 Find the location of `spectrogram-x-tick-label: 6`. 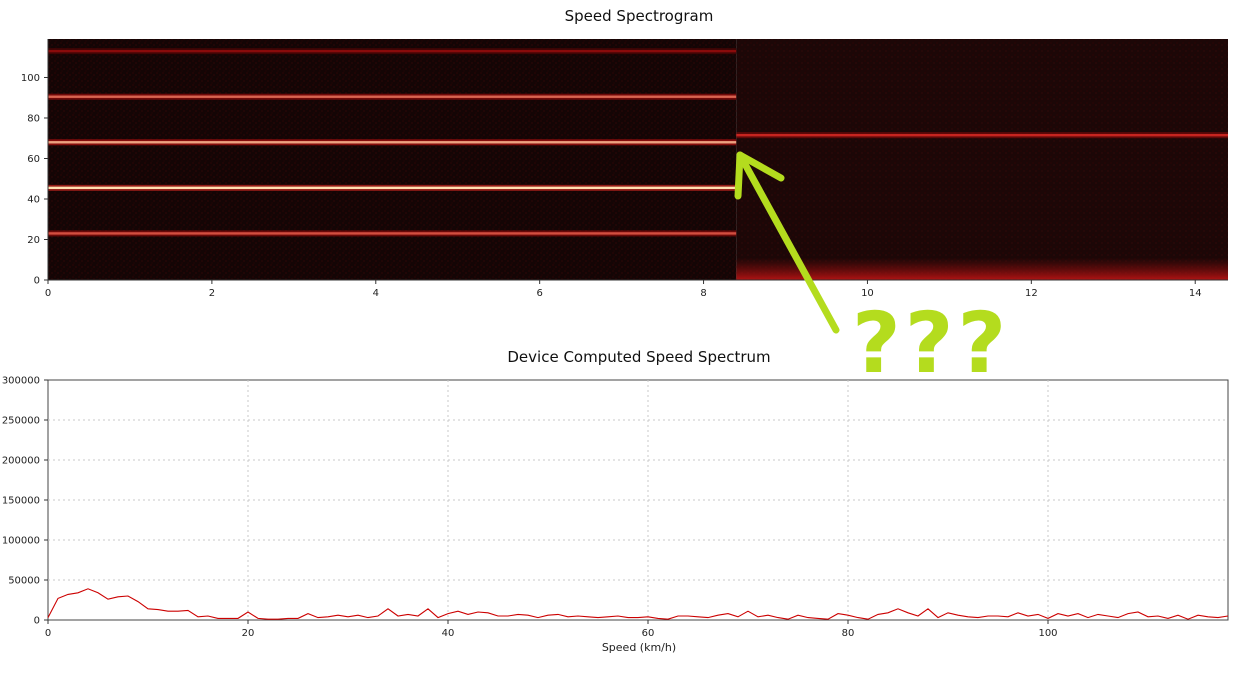

spectrogram-x-tick-label: 6 is located at coordinates (539, 293).